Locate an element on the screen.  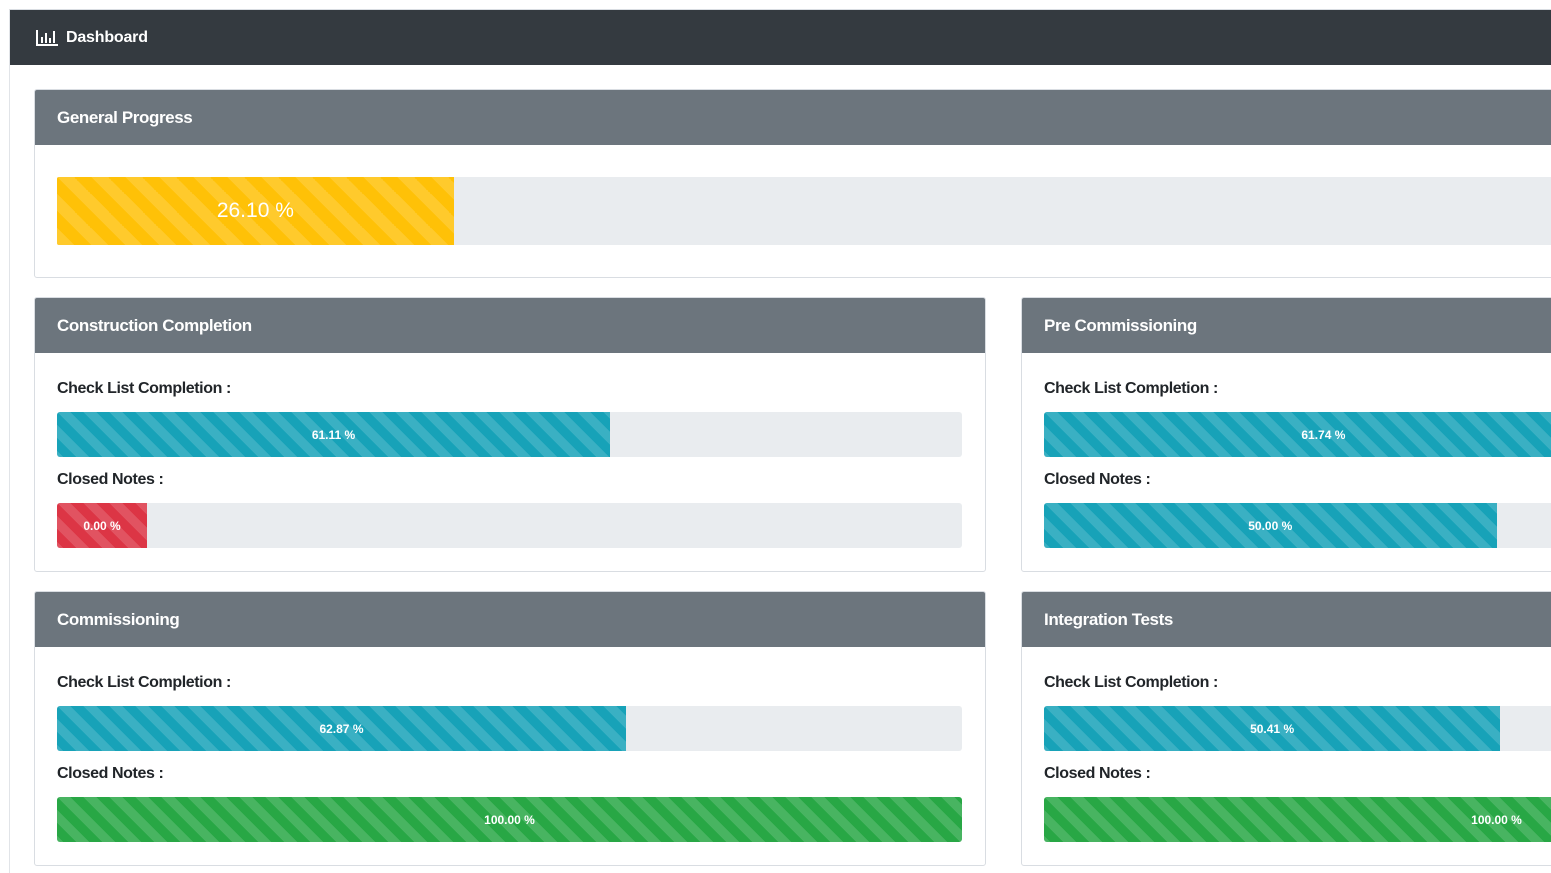
checklist-progress-bar: 50.41 % is located at coordinates (1272, 728).